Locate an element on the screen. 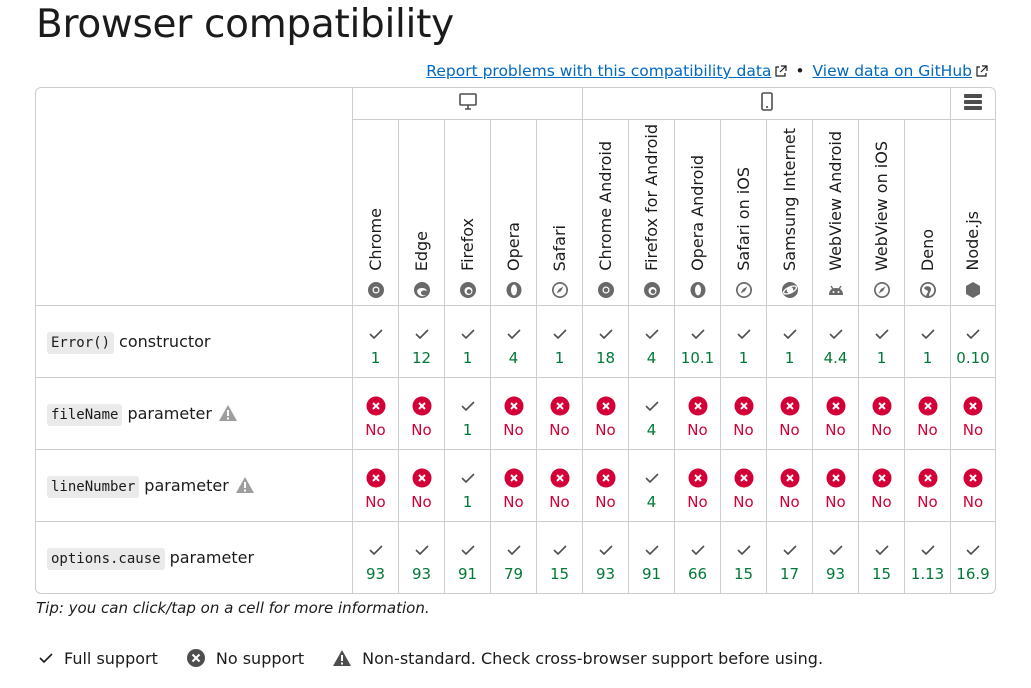 The width and height of the screenshot is (1031, 688). external-link-icon is located at coordinates (982, 71).